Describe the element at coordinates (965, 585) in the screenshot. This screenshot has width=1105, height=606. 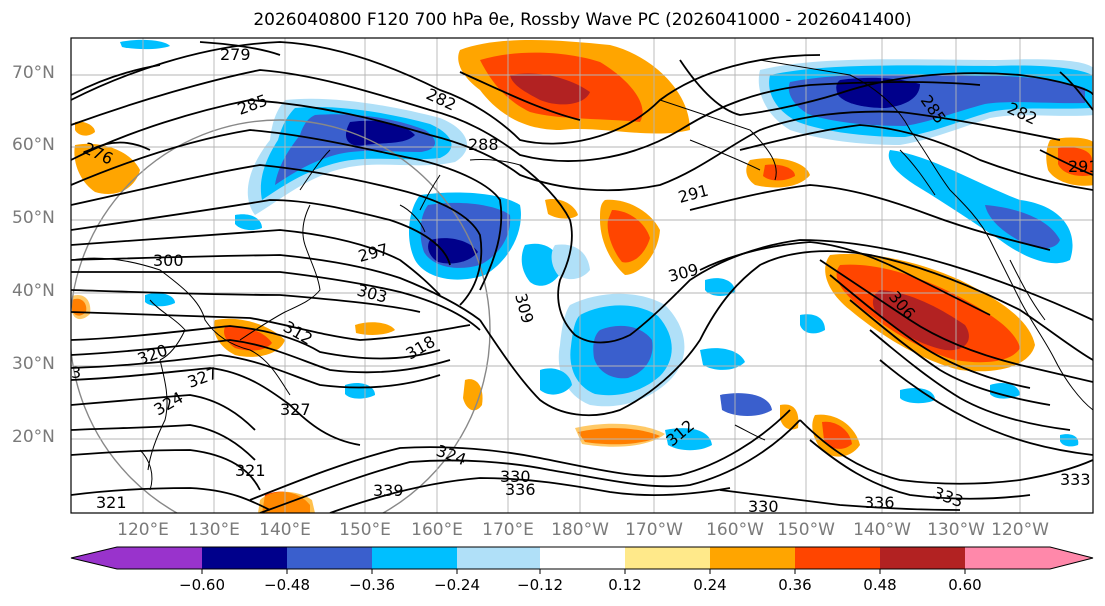
I see `colorbar-tick-label: 0.60` at that location.